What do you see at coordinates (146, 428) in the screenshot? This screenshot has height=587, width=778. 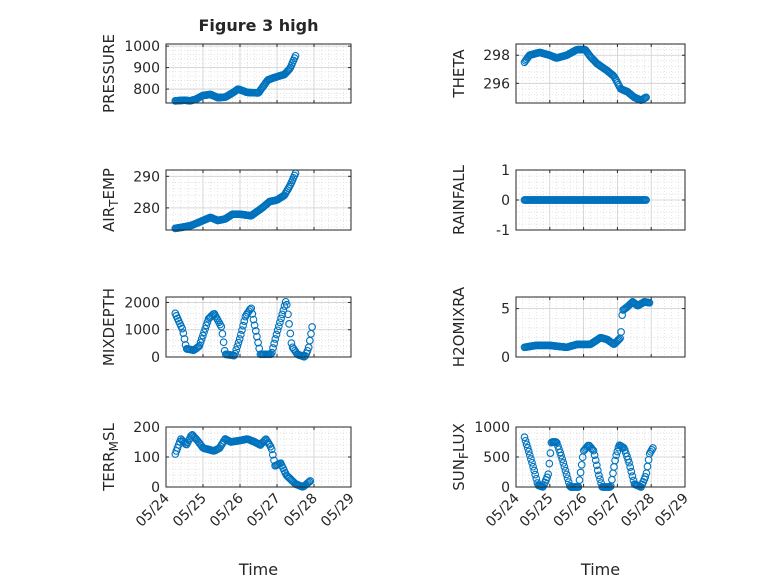 I see `y-tick-label: 200` at bounding box center [146, 428].